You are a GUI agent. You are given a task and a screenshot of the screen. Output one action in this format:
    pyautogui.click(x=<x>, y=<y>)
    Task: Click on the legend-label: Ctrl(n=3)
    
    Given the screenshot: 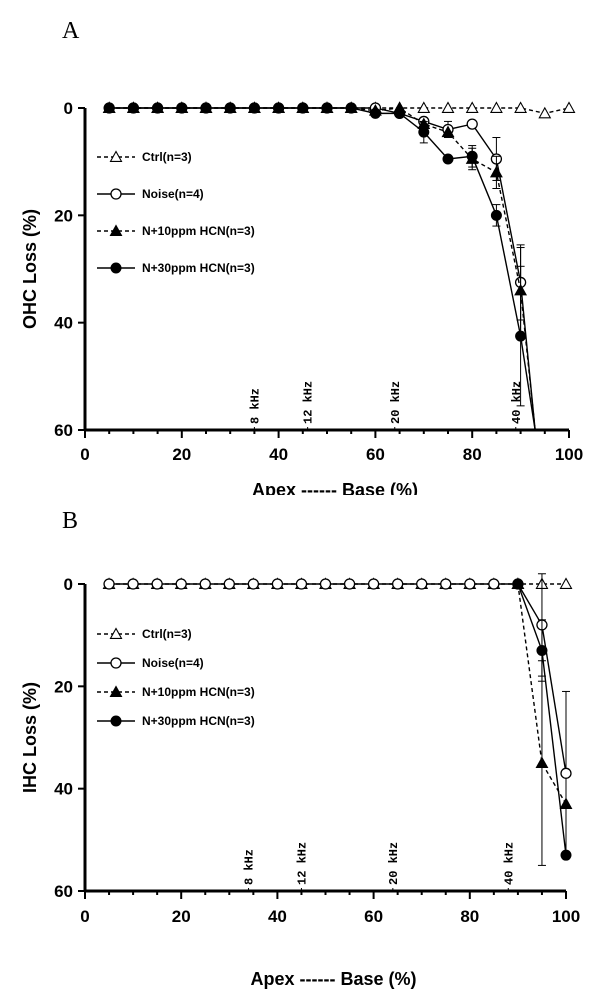 What is the action you would take?
    pyautogui.click(x=167, y=634)
    